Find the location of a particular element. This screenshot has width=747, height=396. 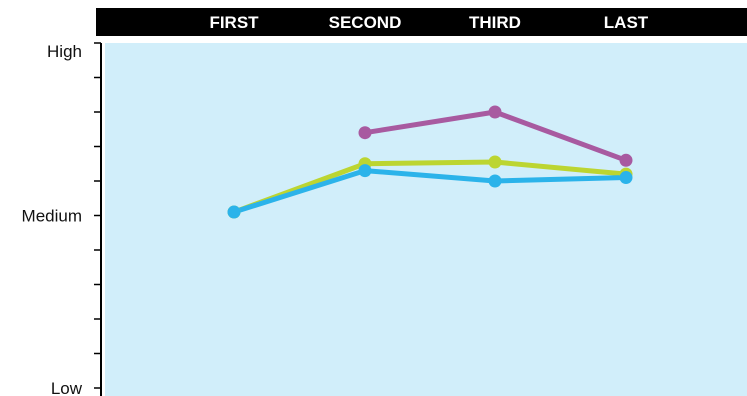

y-axis-label: Medium is located at coordinates (52, 216).